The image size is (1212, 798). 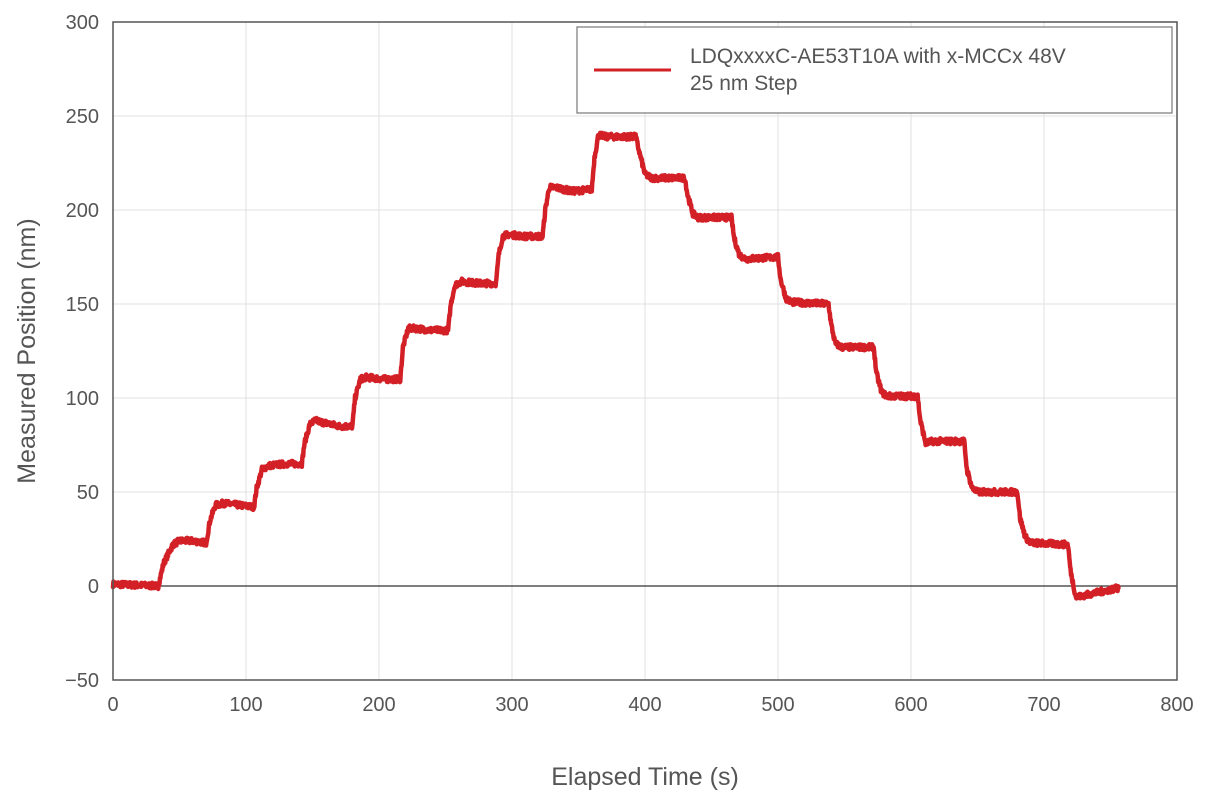 I want to click on y-tick-label: 150, so click(x=82, y=305).